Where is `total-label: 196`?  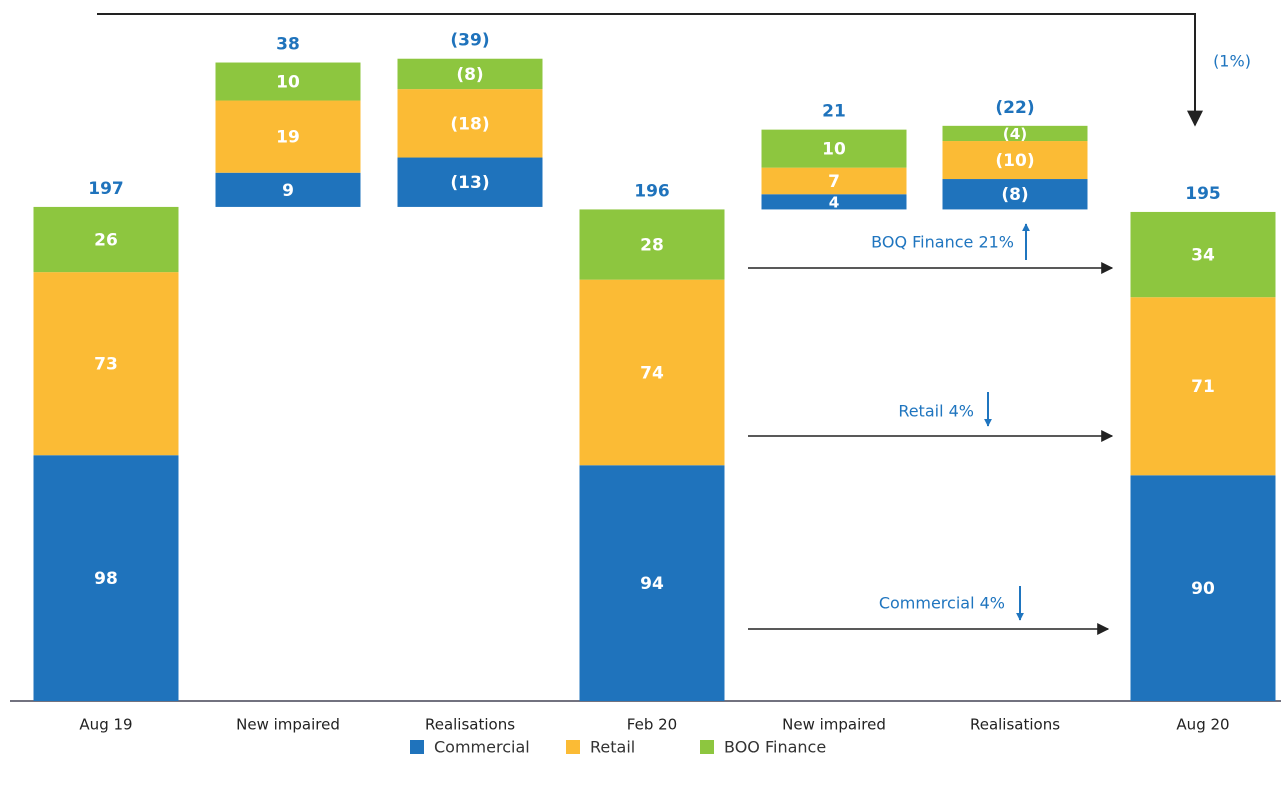 total-label: 196 is located at coordinates (652, 191).